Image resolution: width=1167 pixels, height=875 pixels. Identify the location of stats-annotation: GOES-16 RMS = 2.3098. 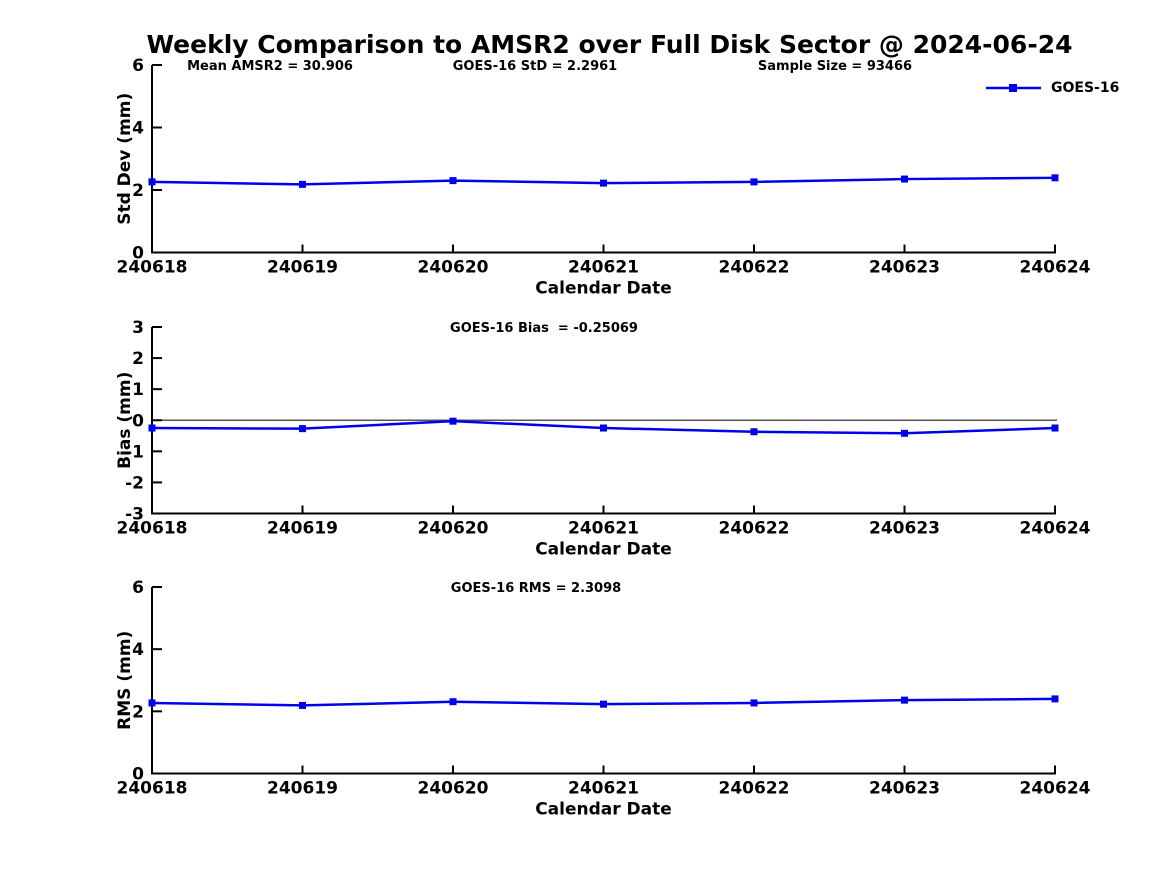
(536, 588).